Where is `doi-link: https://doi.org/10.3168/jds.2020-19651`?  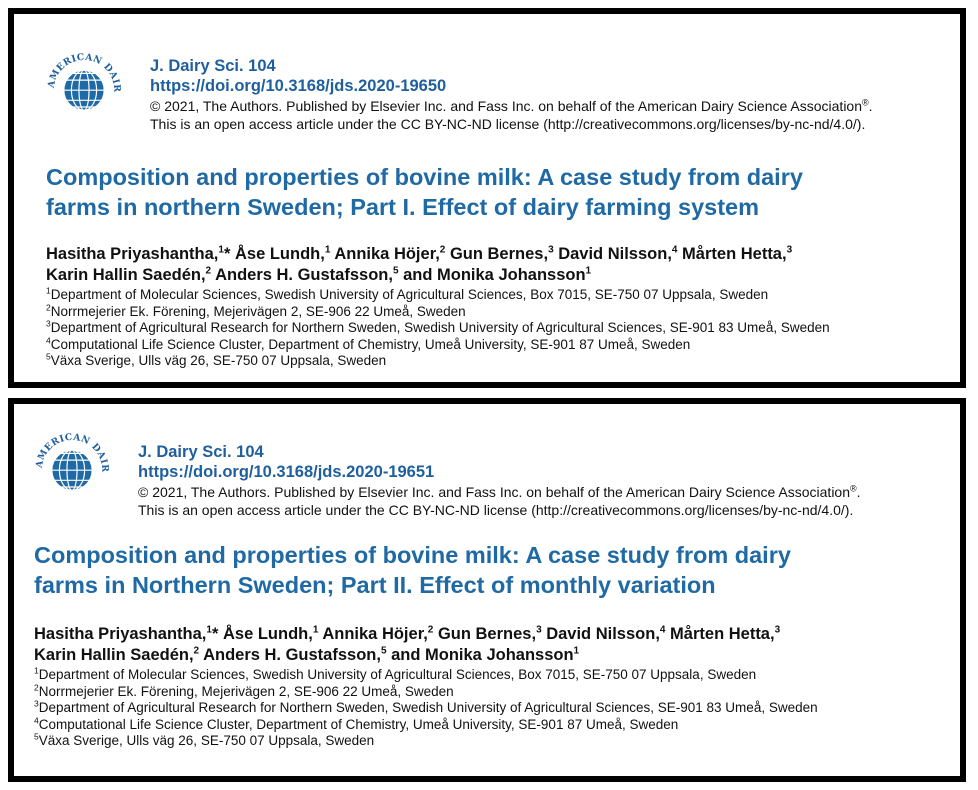
doi-link: https://doi.org/10.3168/jds.2020-19651 is located at coordinates (286, 472).